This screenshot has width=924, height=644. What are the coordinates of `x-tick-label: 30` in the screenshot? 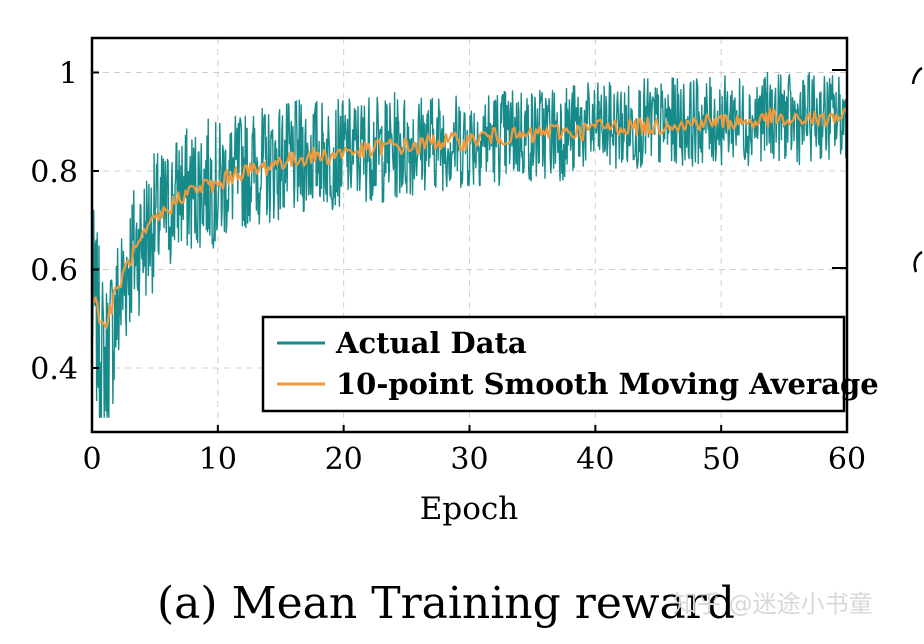 It's located at (469, 459).